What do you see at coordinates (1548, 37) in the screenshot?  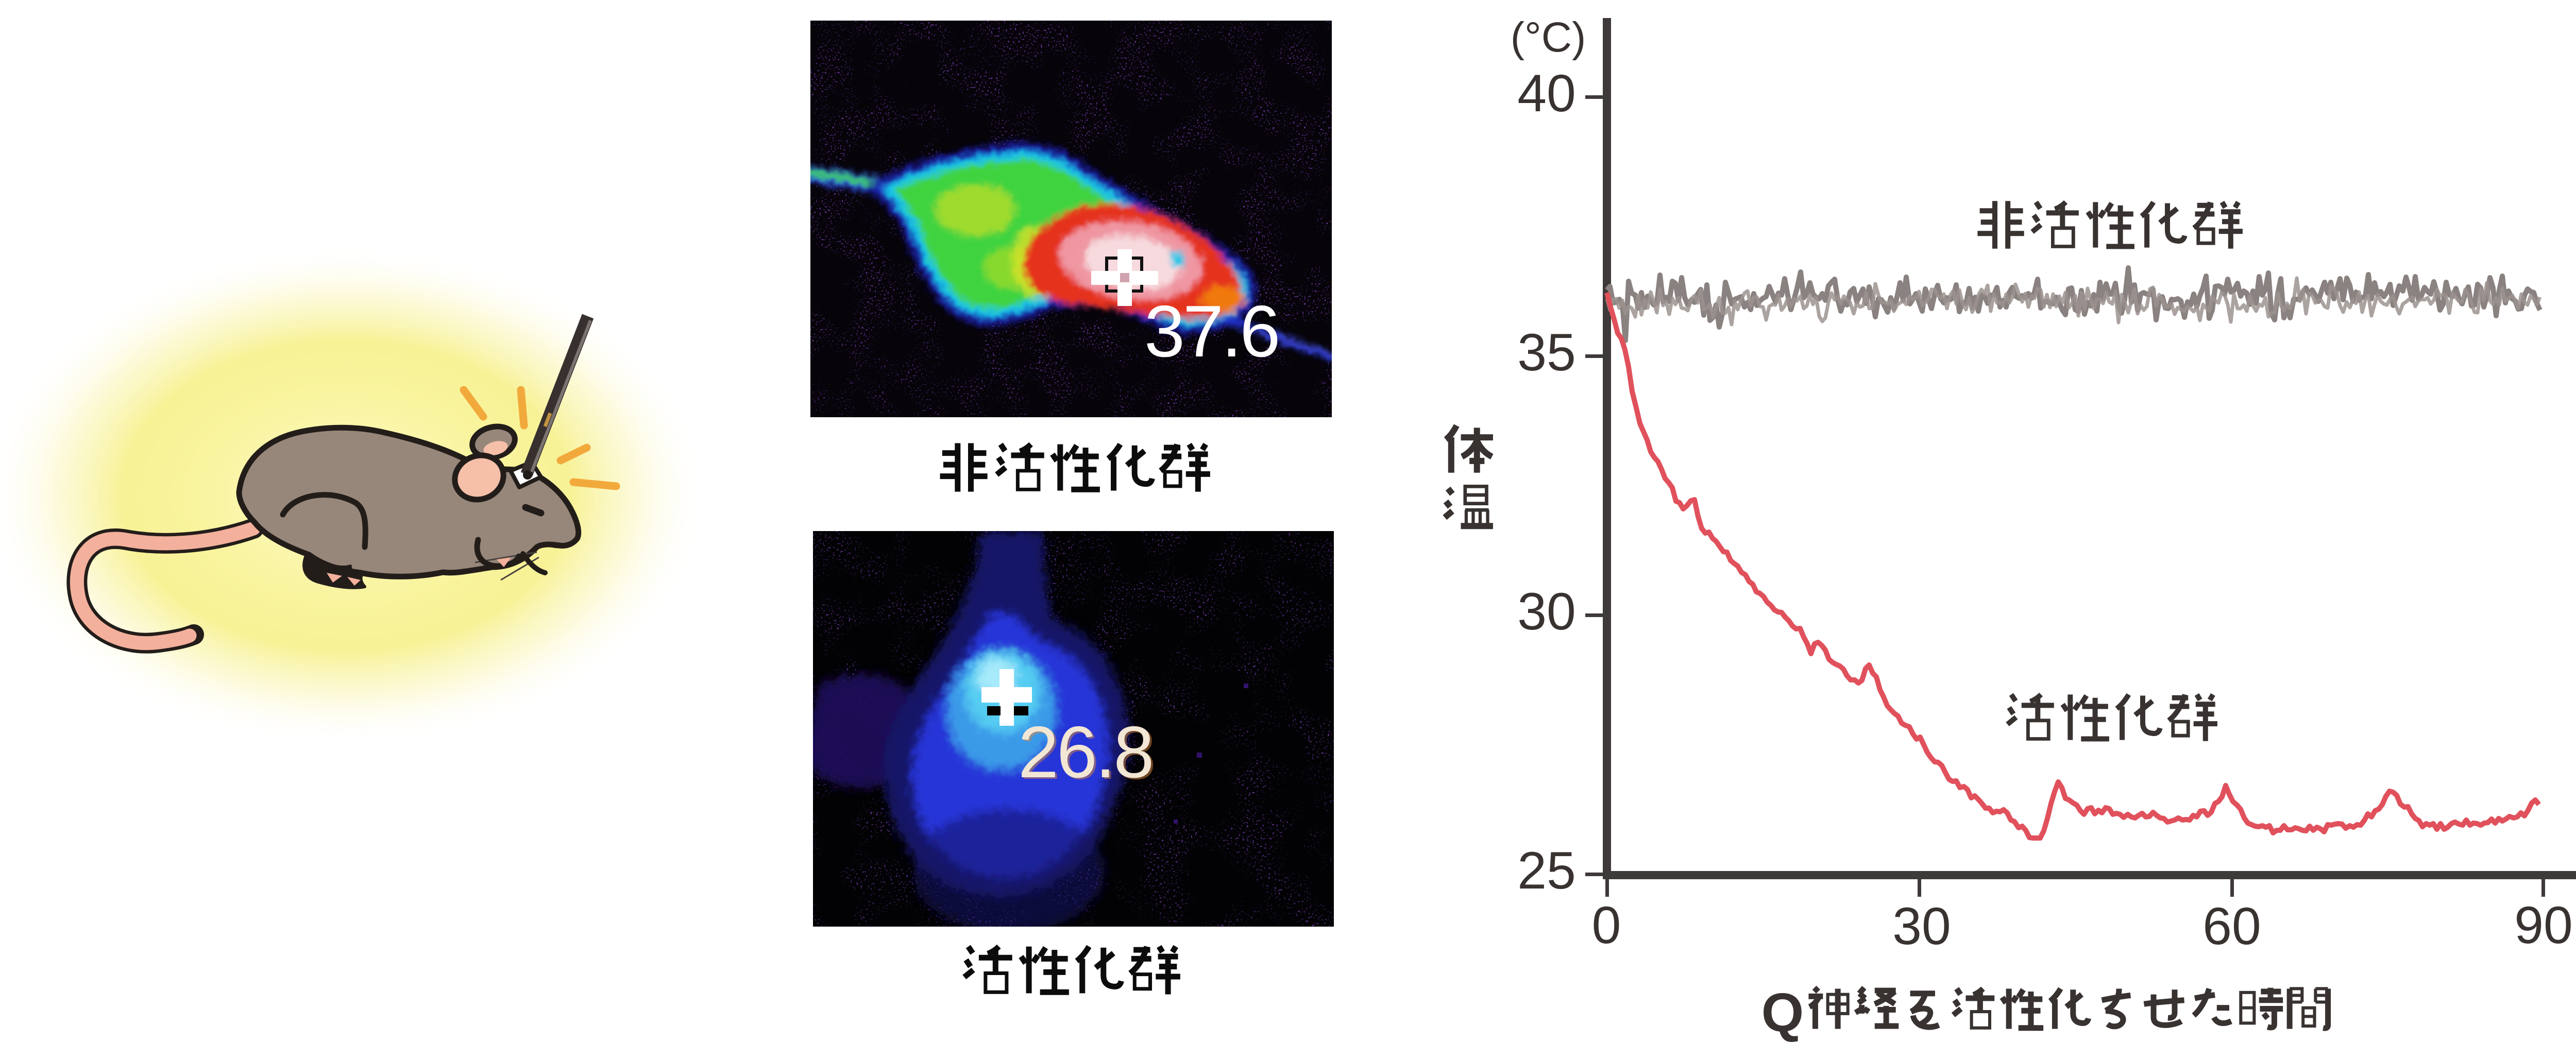 I see `svg-text: (°C)` at bounding box center [1548, 37].